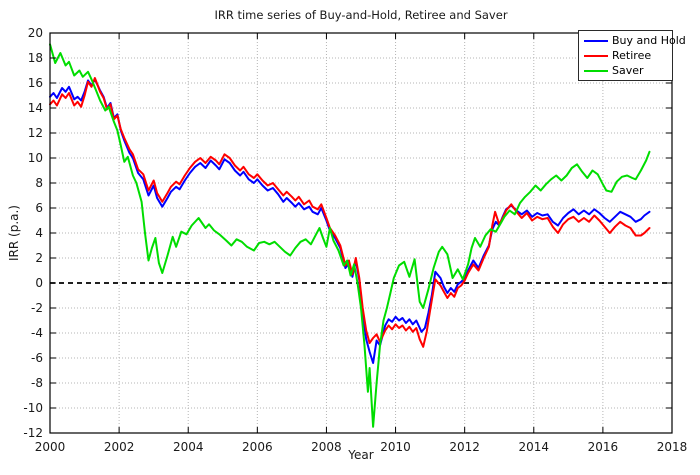  What do you see at coordinates (464, 447) in the screenshot?
I see `svg-text: 2012` at bounding box center [464, 447].